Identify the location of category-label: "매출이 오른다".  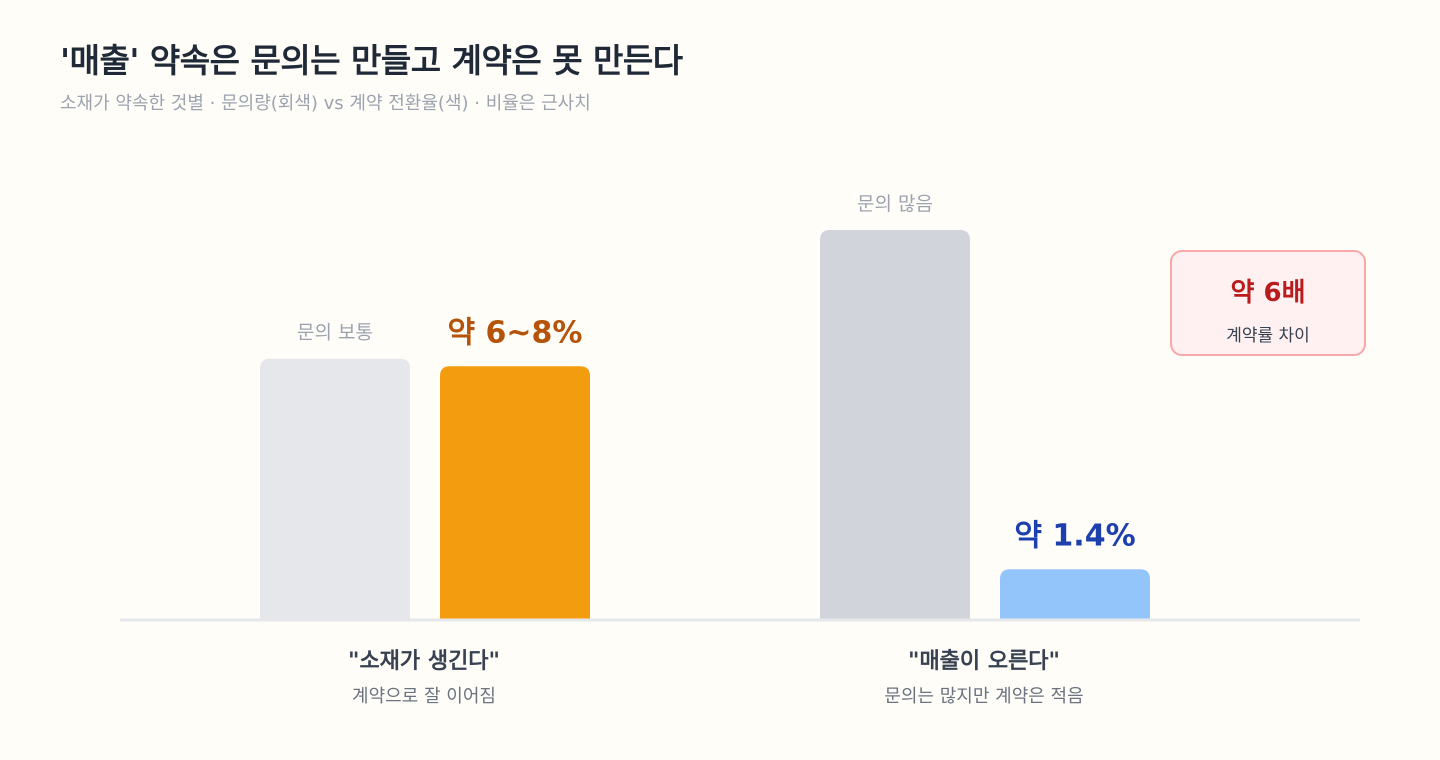
(984, 661).